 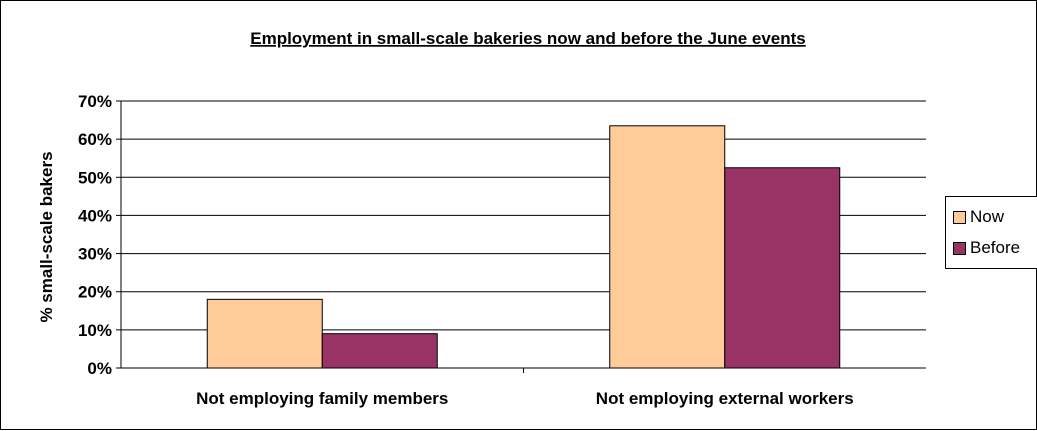 I want to click on legend-item-now: Now, so click(x=978, y=217).